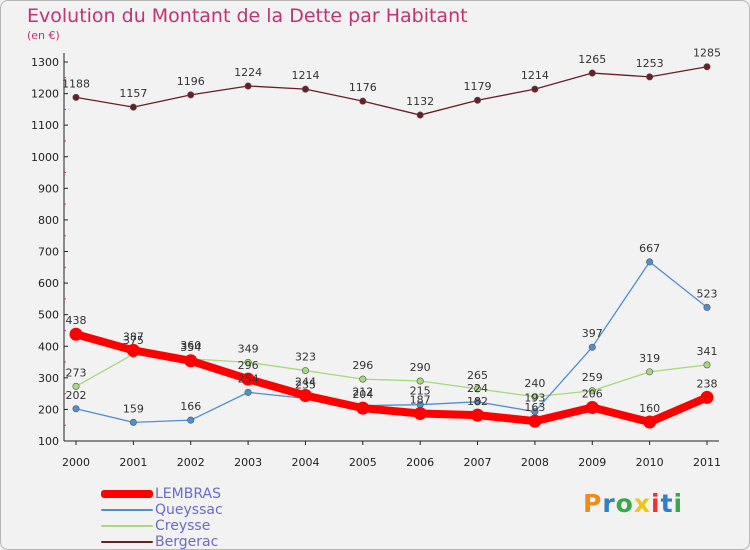 This screenshot has height=550, width=750. What do you see at coordinates (76, 395) in the screenshot?
I see `data-label-queyssac: 202` at bounding box center [76, 395].